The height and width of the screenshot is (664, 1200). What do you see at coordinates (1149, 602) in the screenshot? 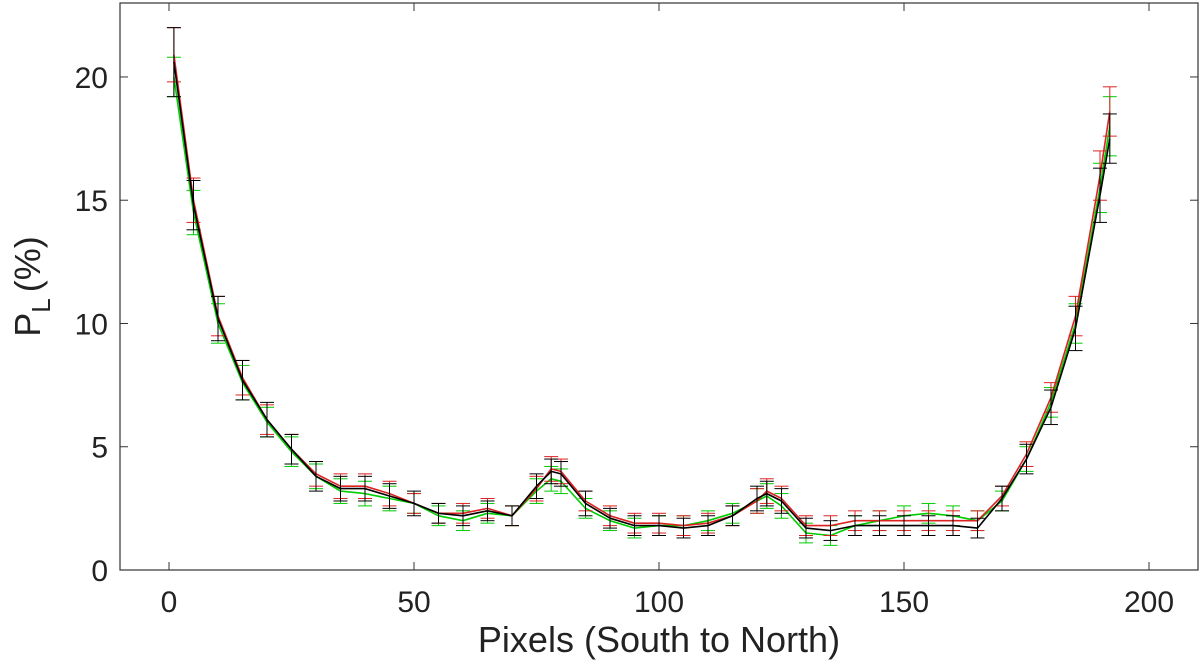
I see `x-tick-label: 200` at bounding box center [1149, 602].